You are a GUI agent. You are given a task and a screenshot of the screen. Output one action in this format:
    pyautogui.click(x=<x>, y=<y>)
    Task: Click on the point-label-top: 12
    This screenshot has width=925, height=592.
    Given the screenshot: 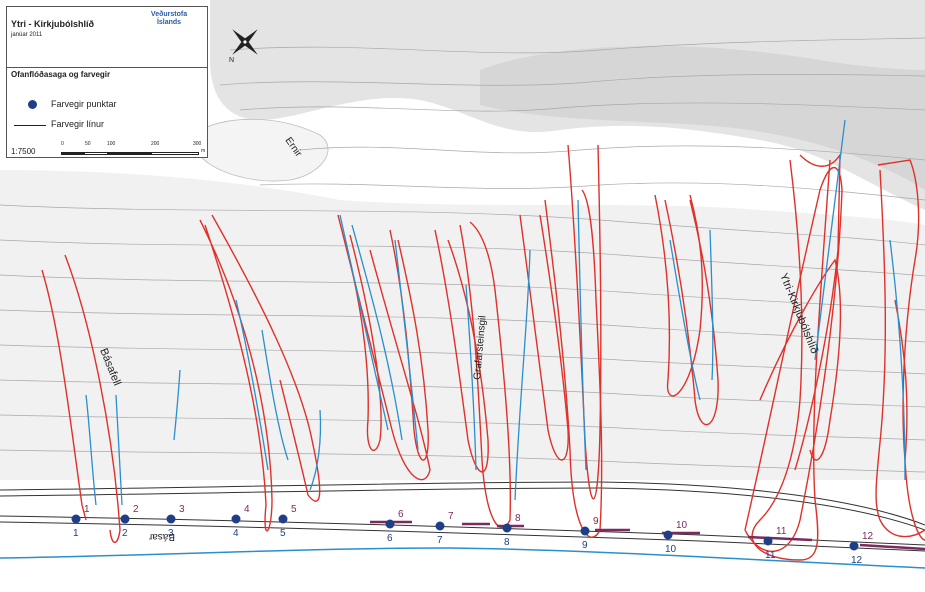 What is the action you would take?
    pyautogui.click(x=868, y=536)
    